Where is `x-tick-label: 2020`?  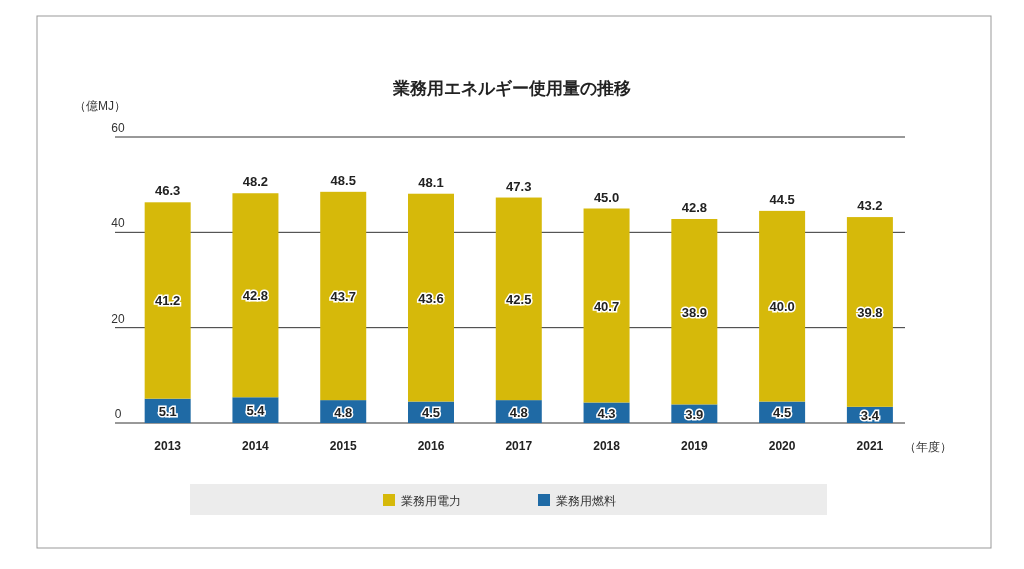
x-tick-label: 2020 is located at coordinates (782, 446).